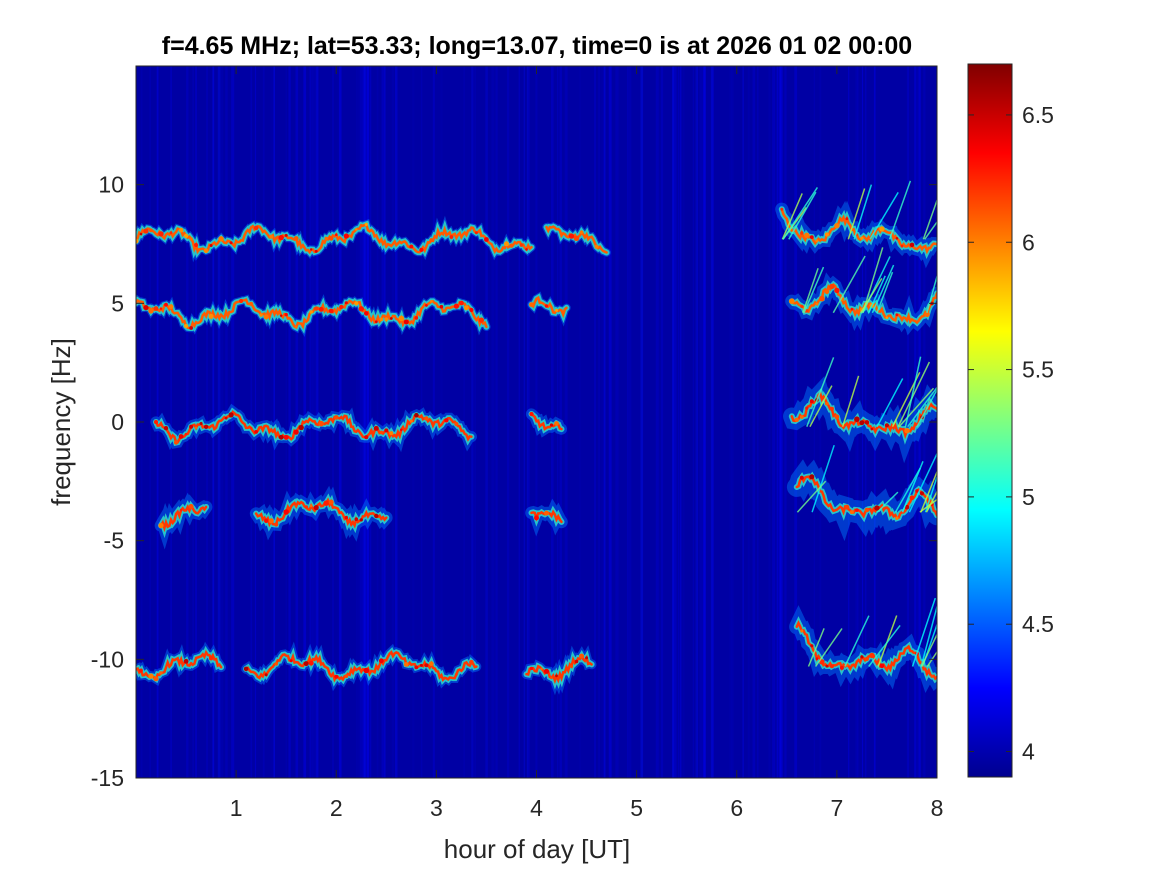 The image size is (1167, 875). What do you see at coordinates (990, 420) in the screenshot?
I see `colorbar-frame` at bounding box center [990, 420].